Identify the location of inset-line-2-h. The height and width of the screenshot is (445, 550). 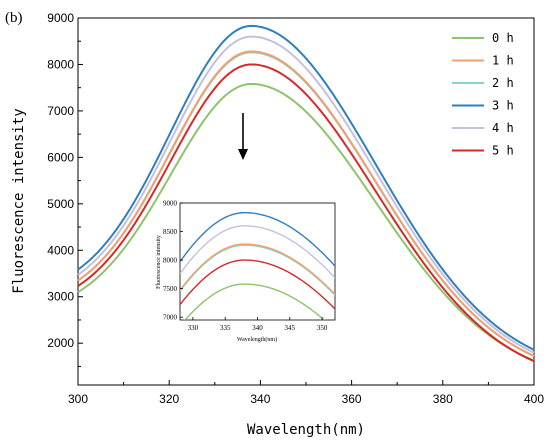
(257, 270).